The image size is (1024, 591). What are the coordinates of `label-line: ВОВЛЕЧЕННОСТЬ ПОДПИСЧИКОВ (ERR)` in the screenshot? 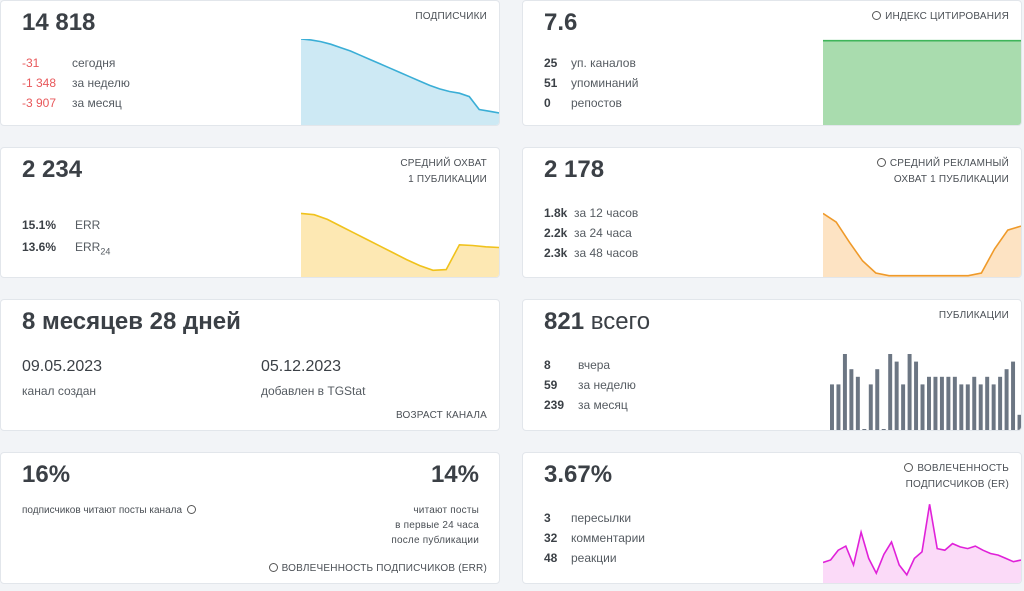 It's located at (377, 569).